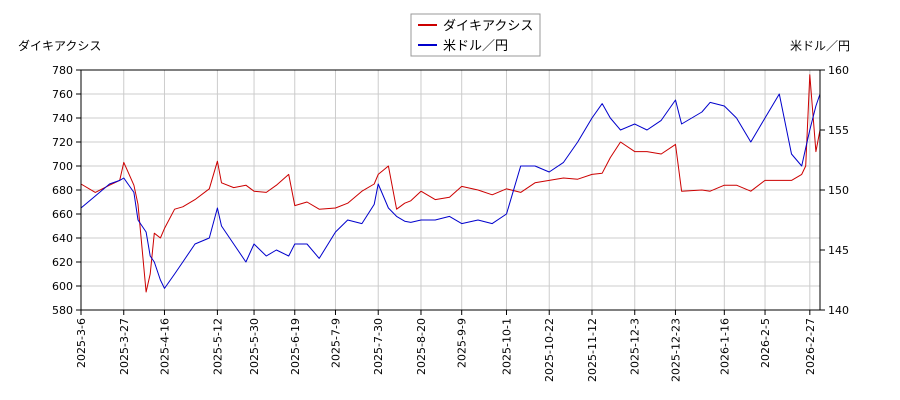 This screenshot has width=900, height=400. I want to click on left-tick-label: 740, so click(62, 118).